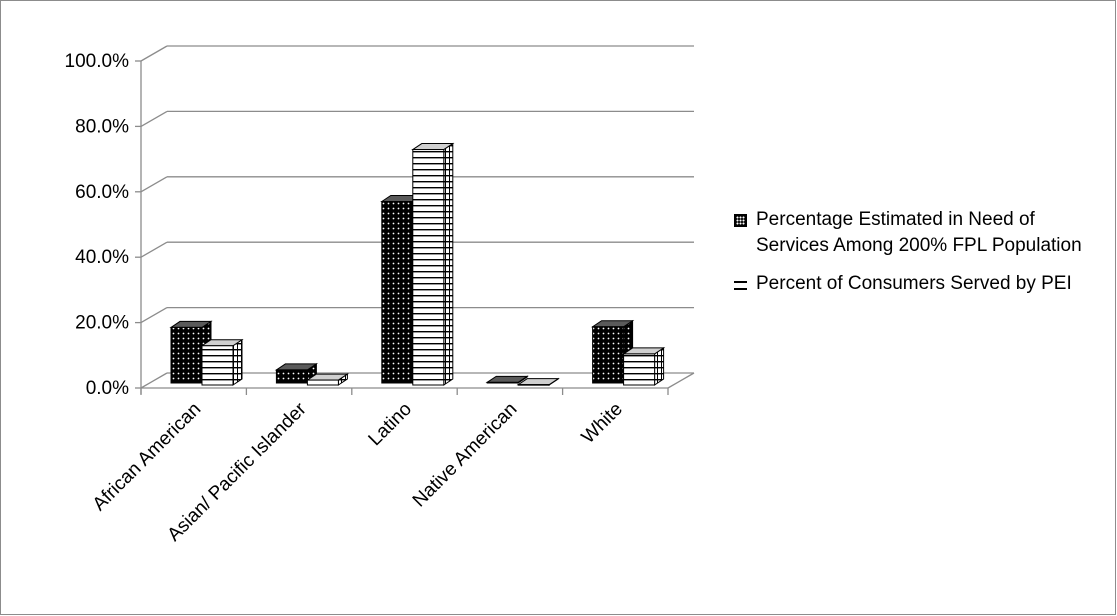 The image size is (1117, 616). I want to click on x-category-label: White, so click(602, 423).